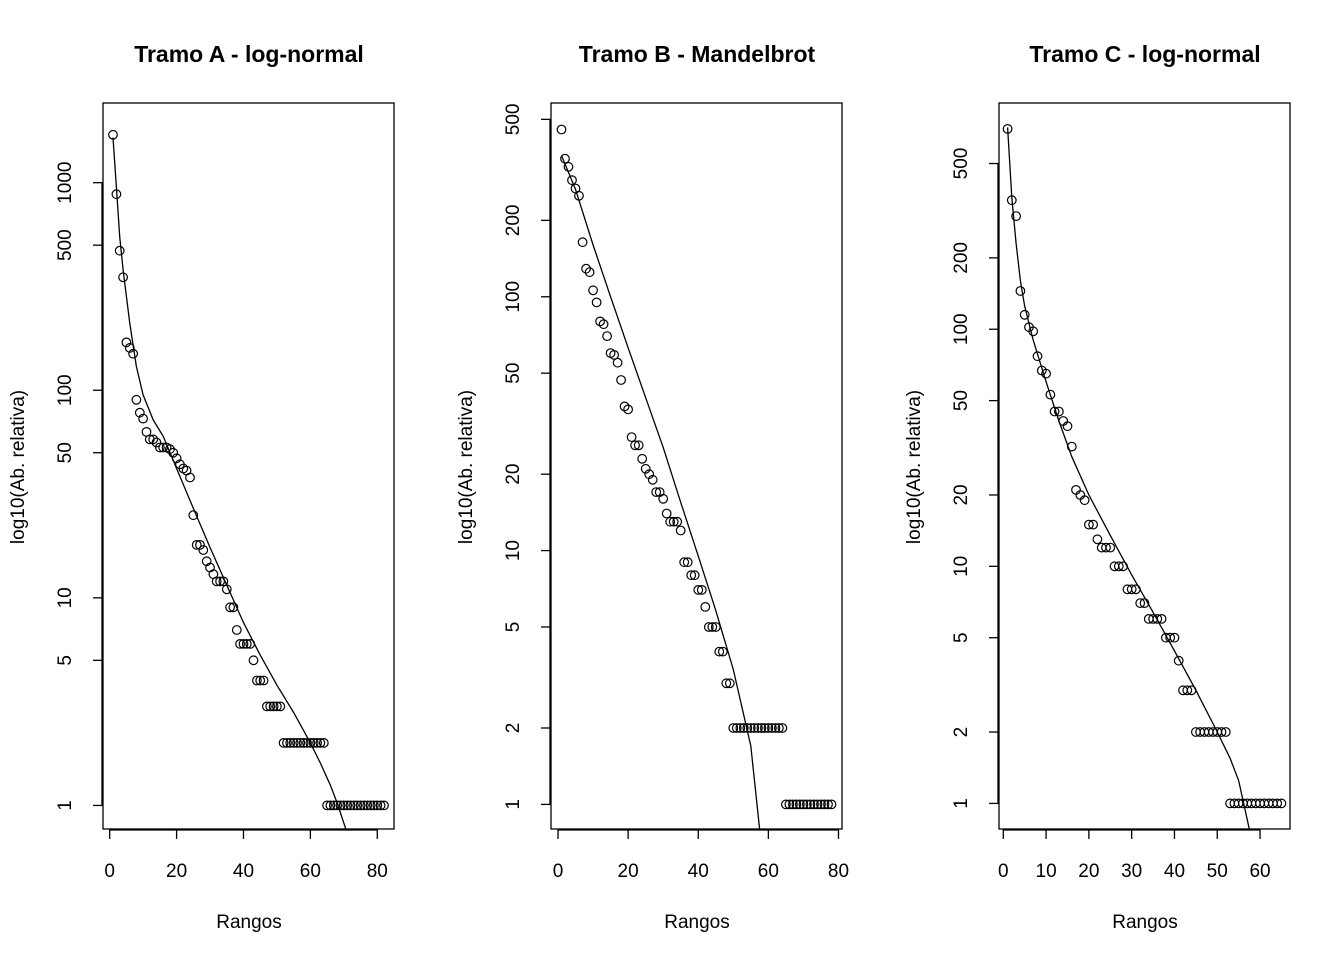 Image resolution: width=1344 pixels, height=960 pixels. I want to click on x-axis: 0 10 20 30 40 50 60, so click(1134, 855).